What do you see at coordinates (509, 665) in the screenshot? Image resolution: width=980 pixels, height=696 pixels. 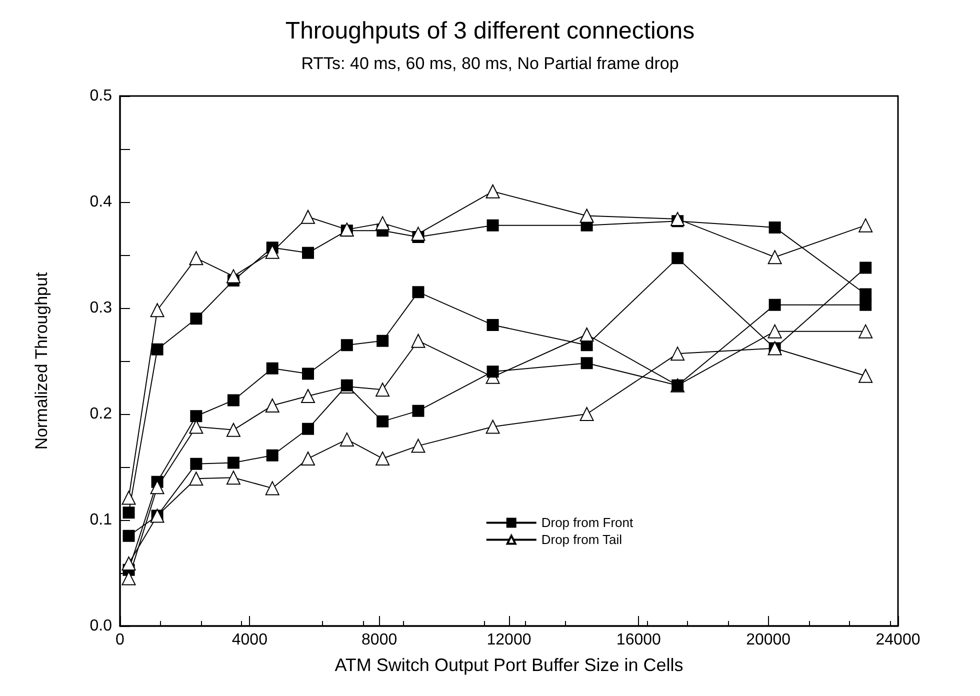 I see `x-axis-title: ATM Switch Output Port Buffer Size in Cells` at bounding box center [509, 665].